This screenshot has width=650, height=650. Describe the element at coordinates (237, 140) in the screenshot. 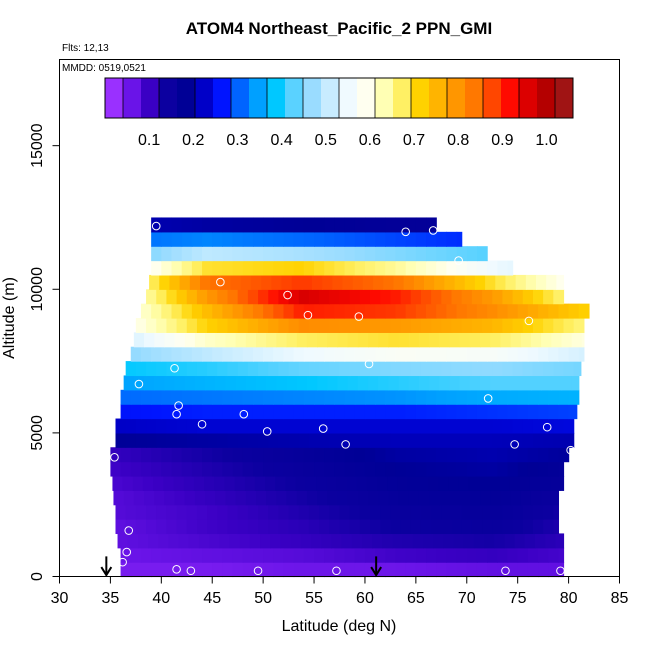

I see `colorbar-tick-label: 0.3` at that location.